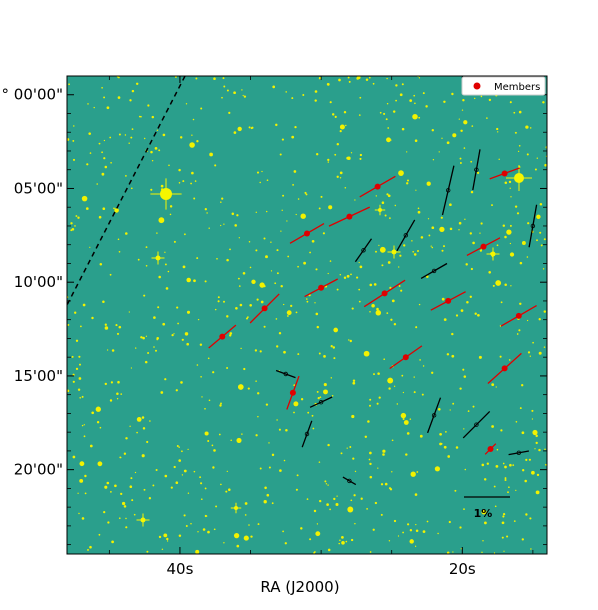 This screenshot has height=610, width=598. I want to click on y-tick-label: 15'00", so click(38, 376).